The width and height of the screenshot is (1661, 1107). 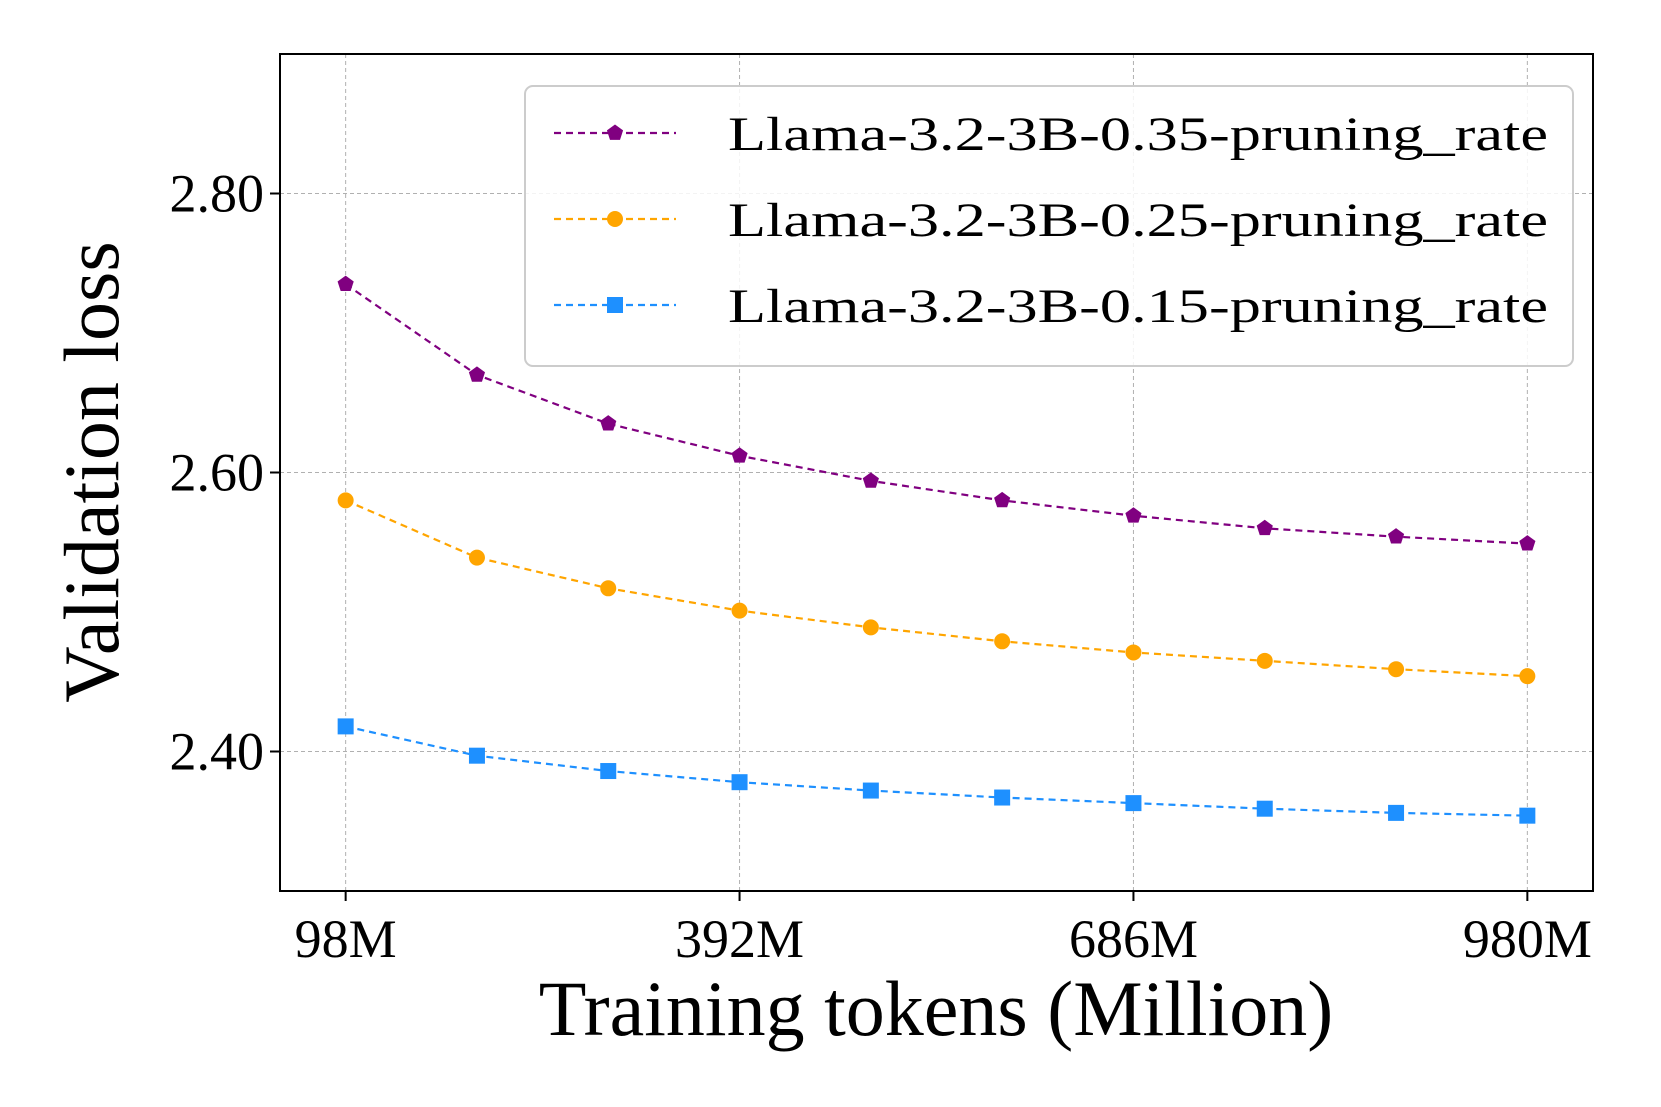 I want to click on legend-item: Llama-3.2-3B-0.25-pruning_rate, so click(x=1051, y=220).